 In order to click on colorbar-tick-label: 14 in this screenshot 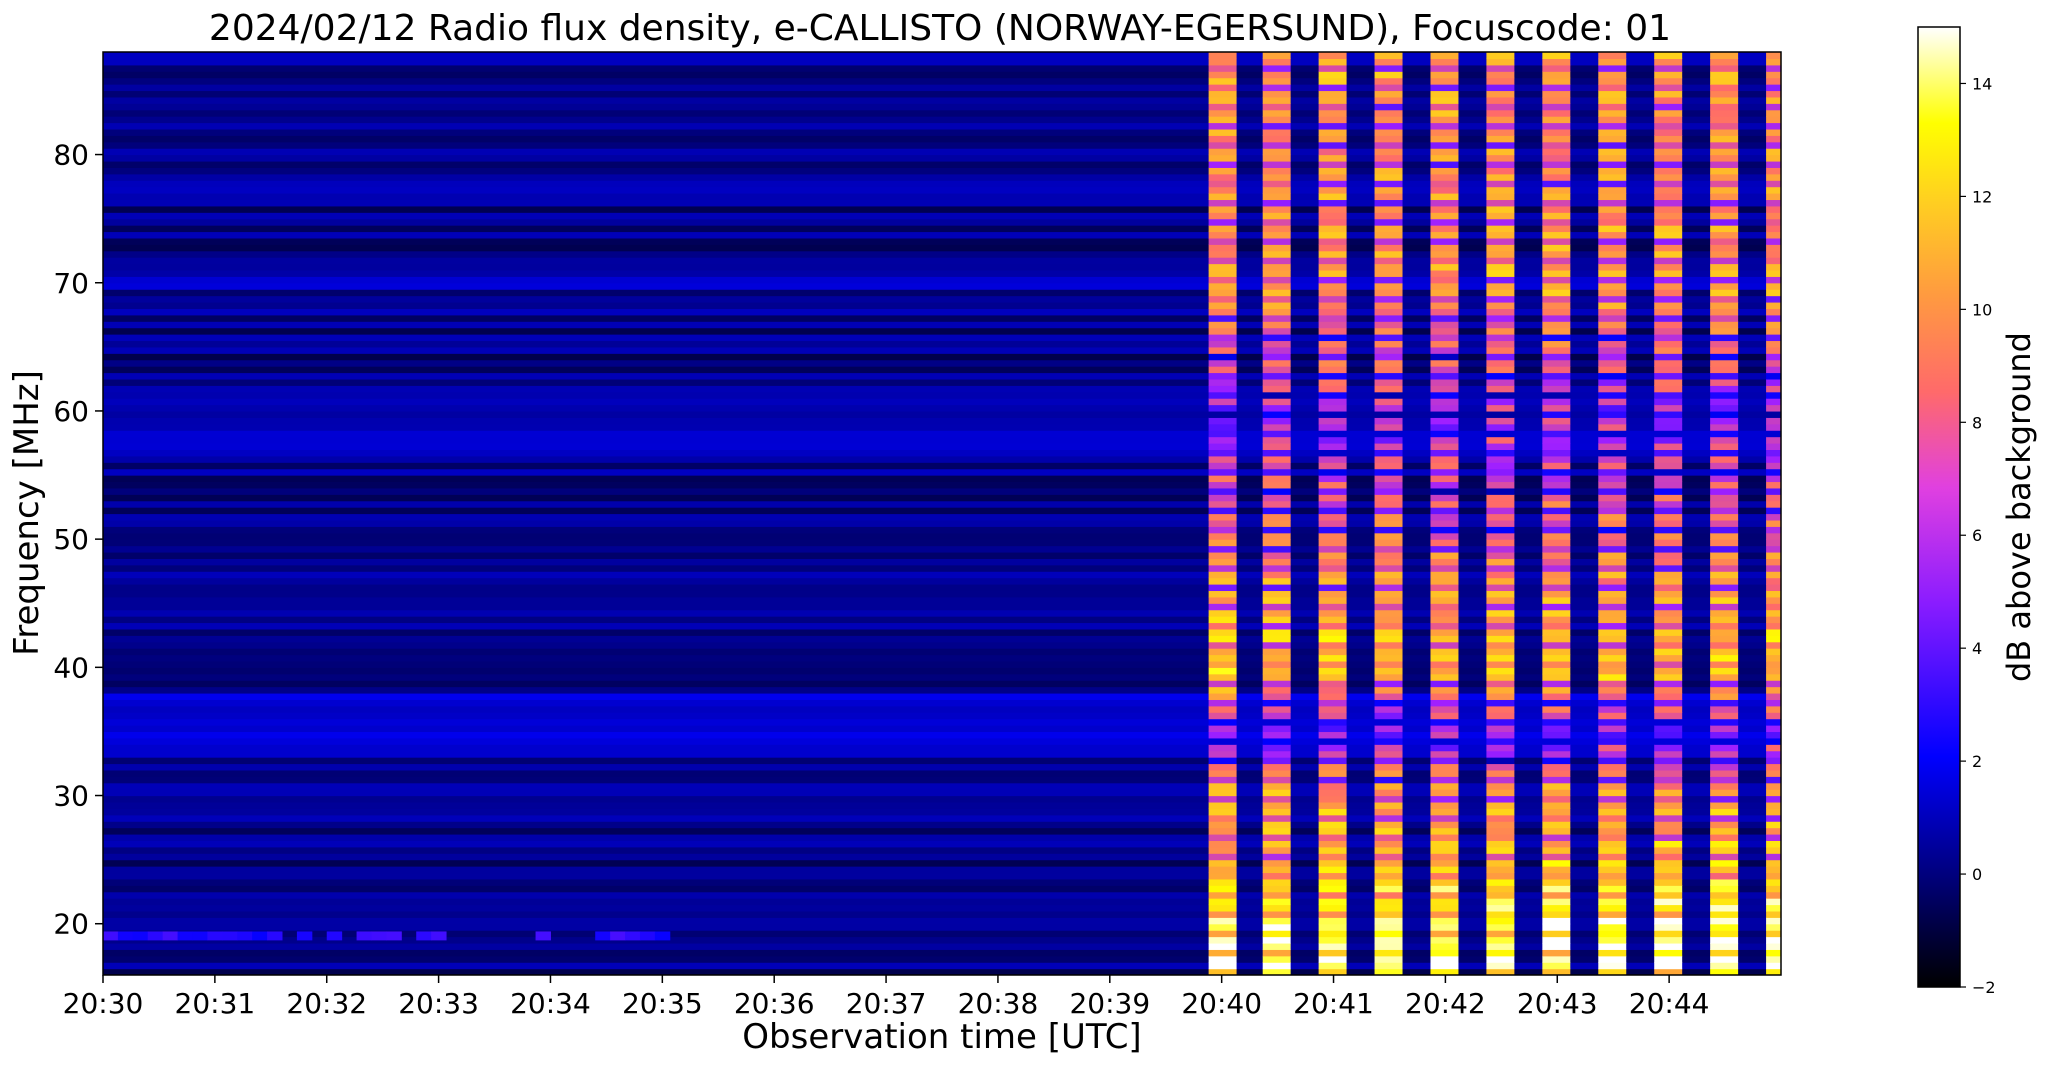, I will do `click(1982, 83)`.